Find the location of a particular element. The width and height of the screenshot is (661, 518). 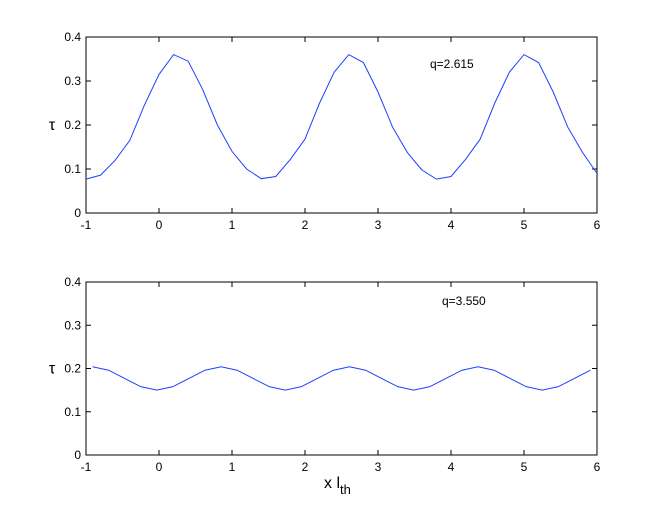

data-line is located at coordinates (341, 378).